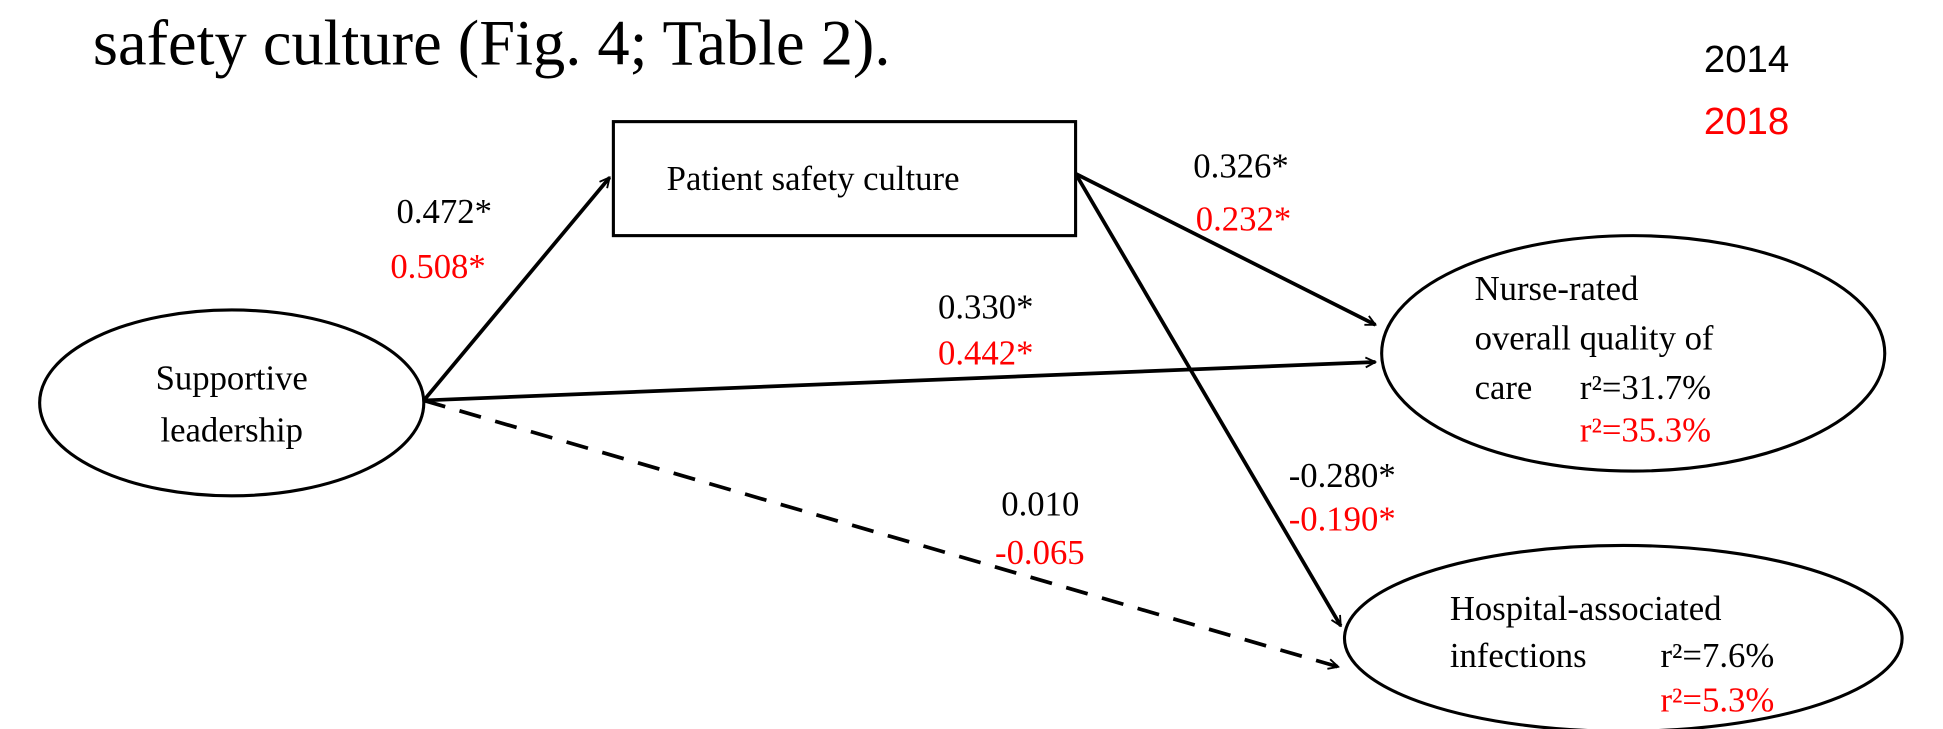  Describe the element at coordinates (1594, 338) in the screenshot. I see `node-label: overall quality of` at that location.